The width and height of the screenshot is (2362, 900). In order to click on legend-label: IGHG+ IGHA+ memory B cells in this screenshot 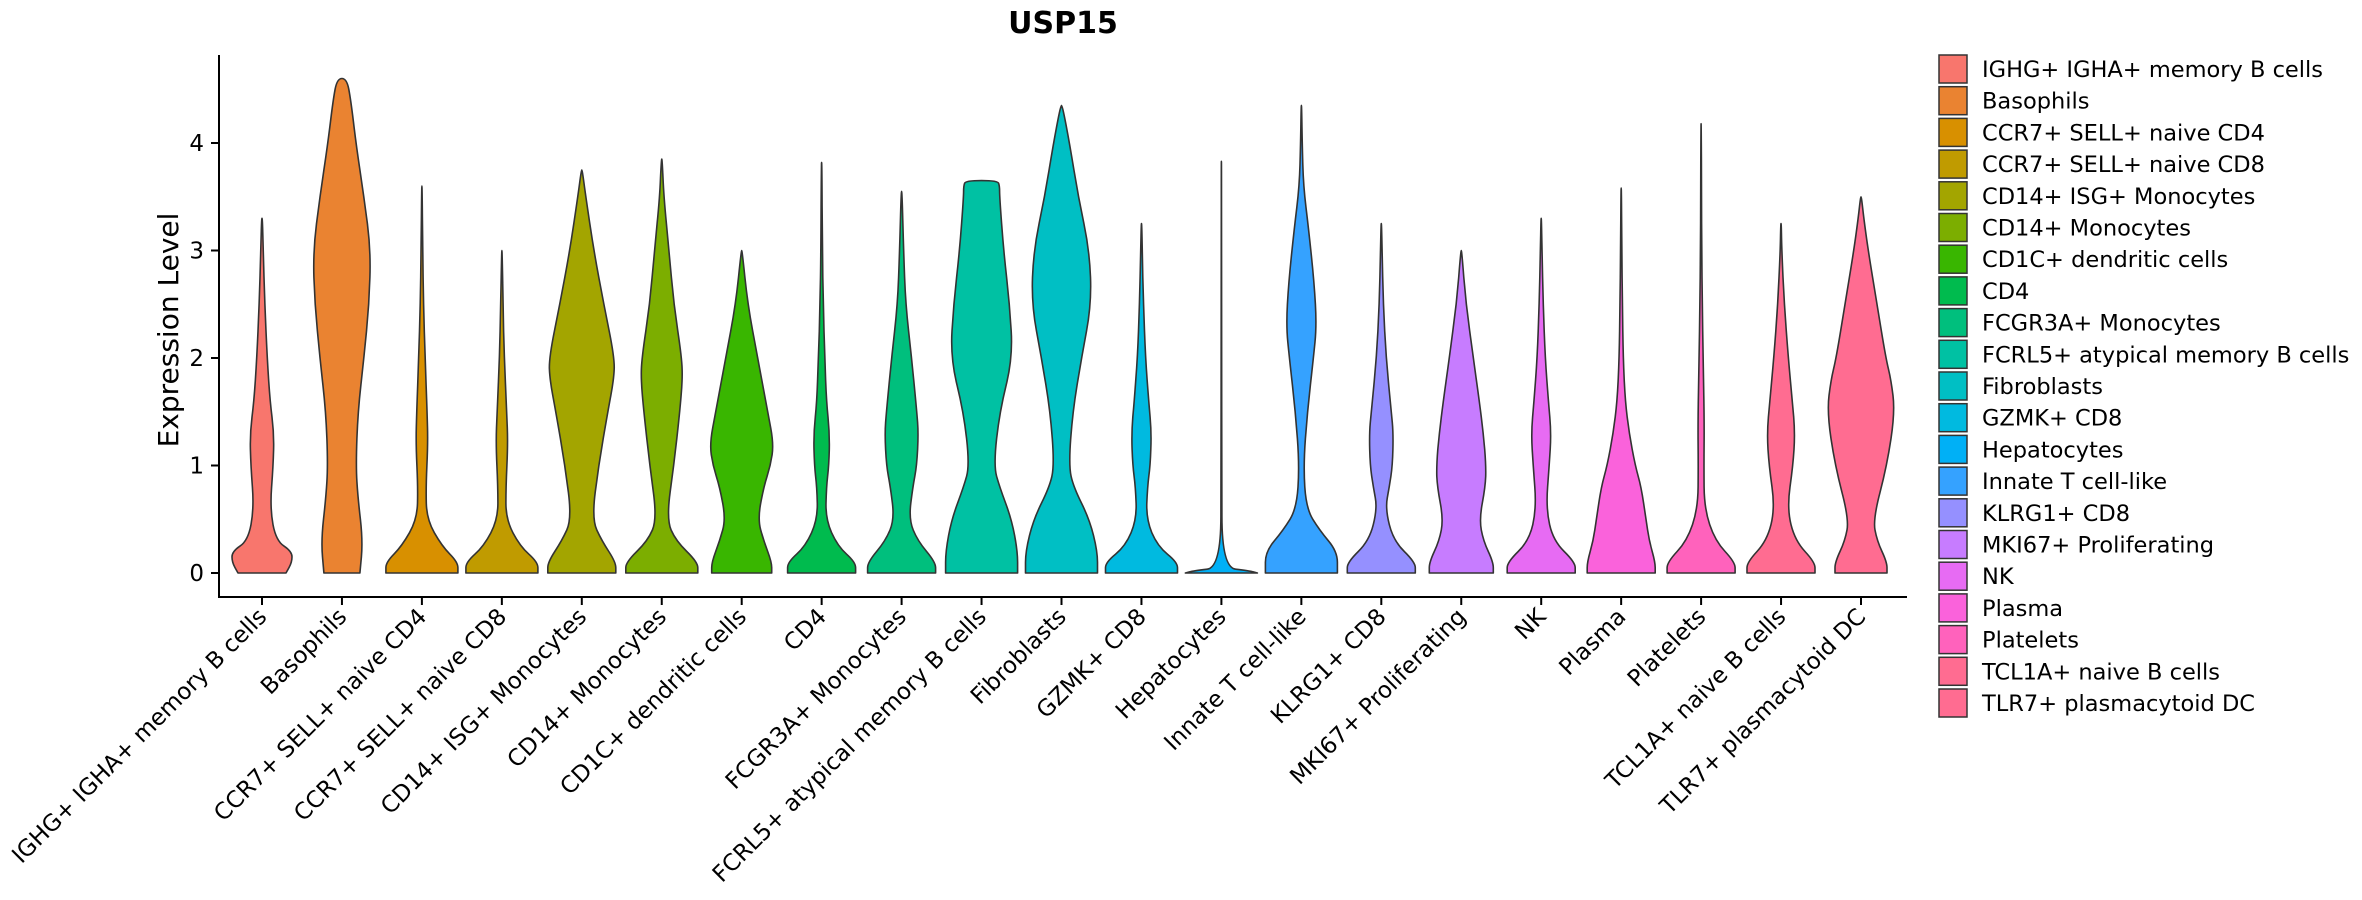, I will do `click(2152, 70)`.